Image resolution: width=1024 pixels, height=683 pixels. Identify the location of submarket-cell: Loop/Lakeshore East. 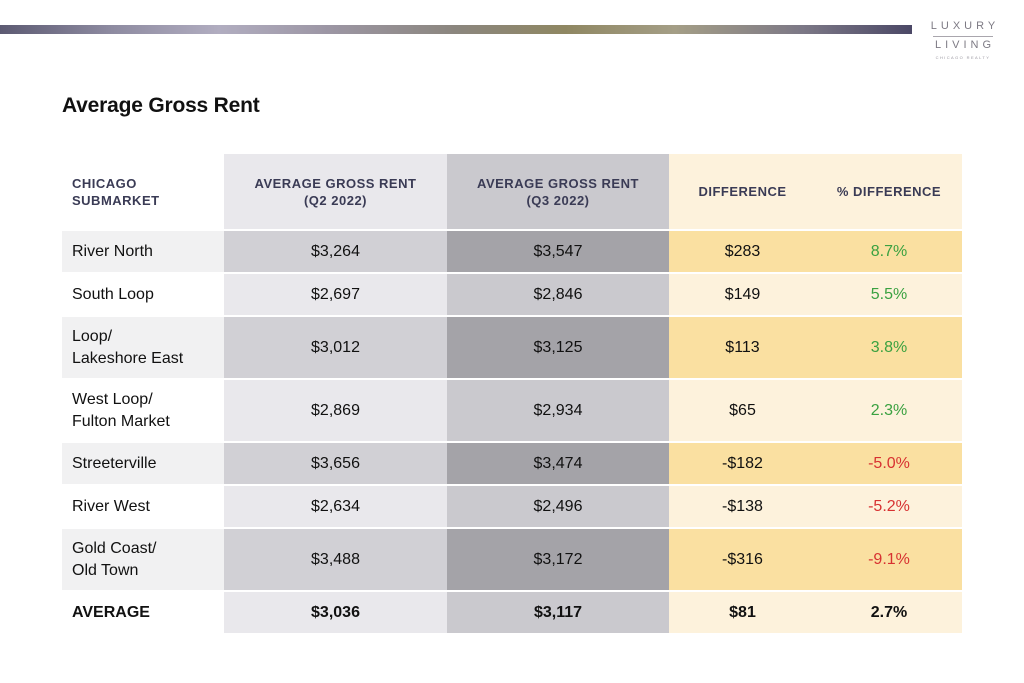
(143, 347).